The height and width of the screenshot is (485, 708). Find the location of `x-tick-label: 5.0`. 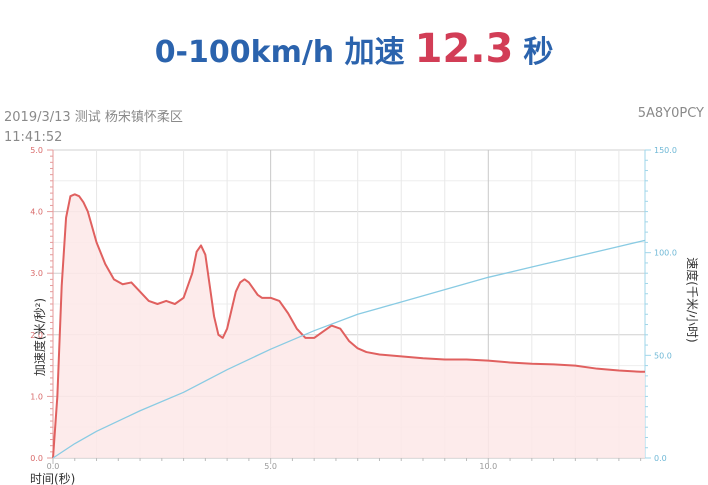

x-tick-label: 5.0 is located at coordinates (270, 466).